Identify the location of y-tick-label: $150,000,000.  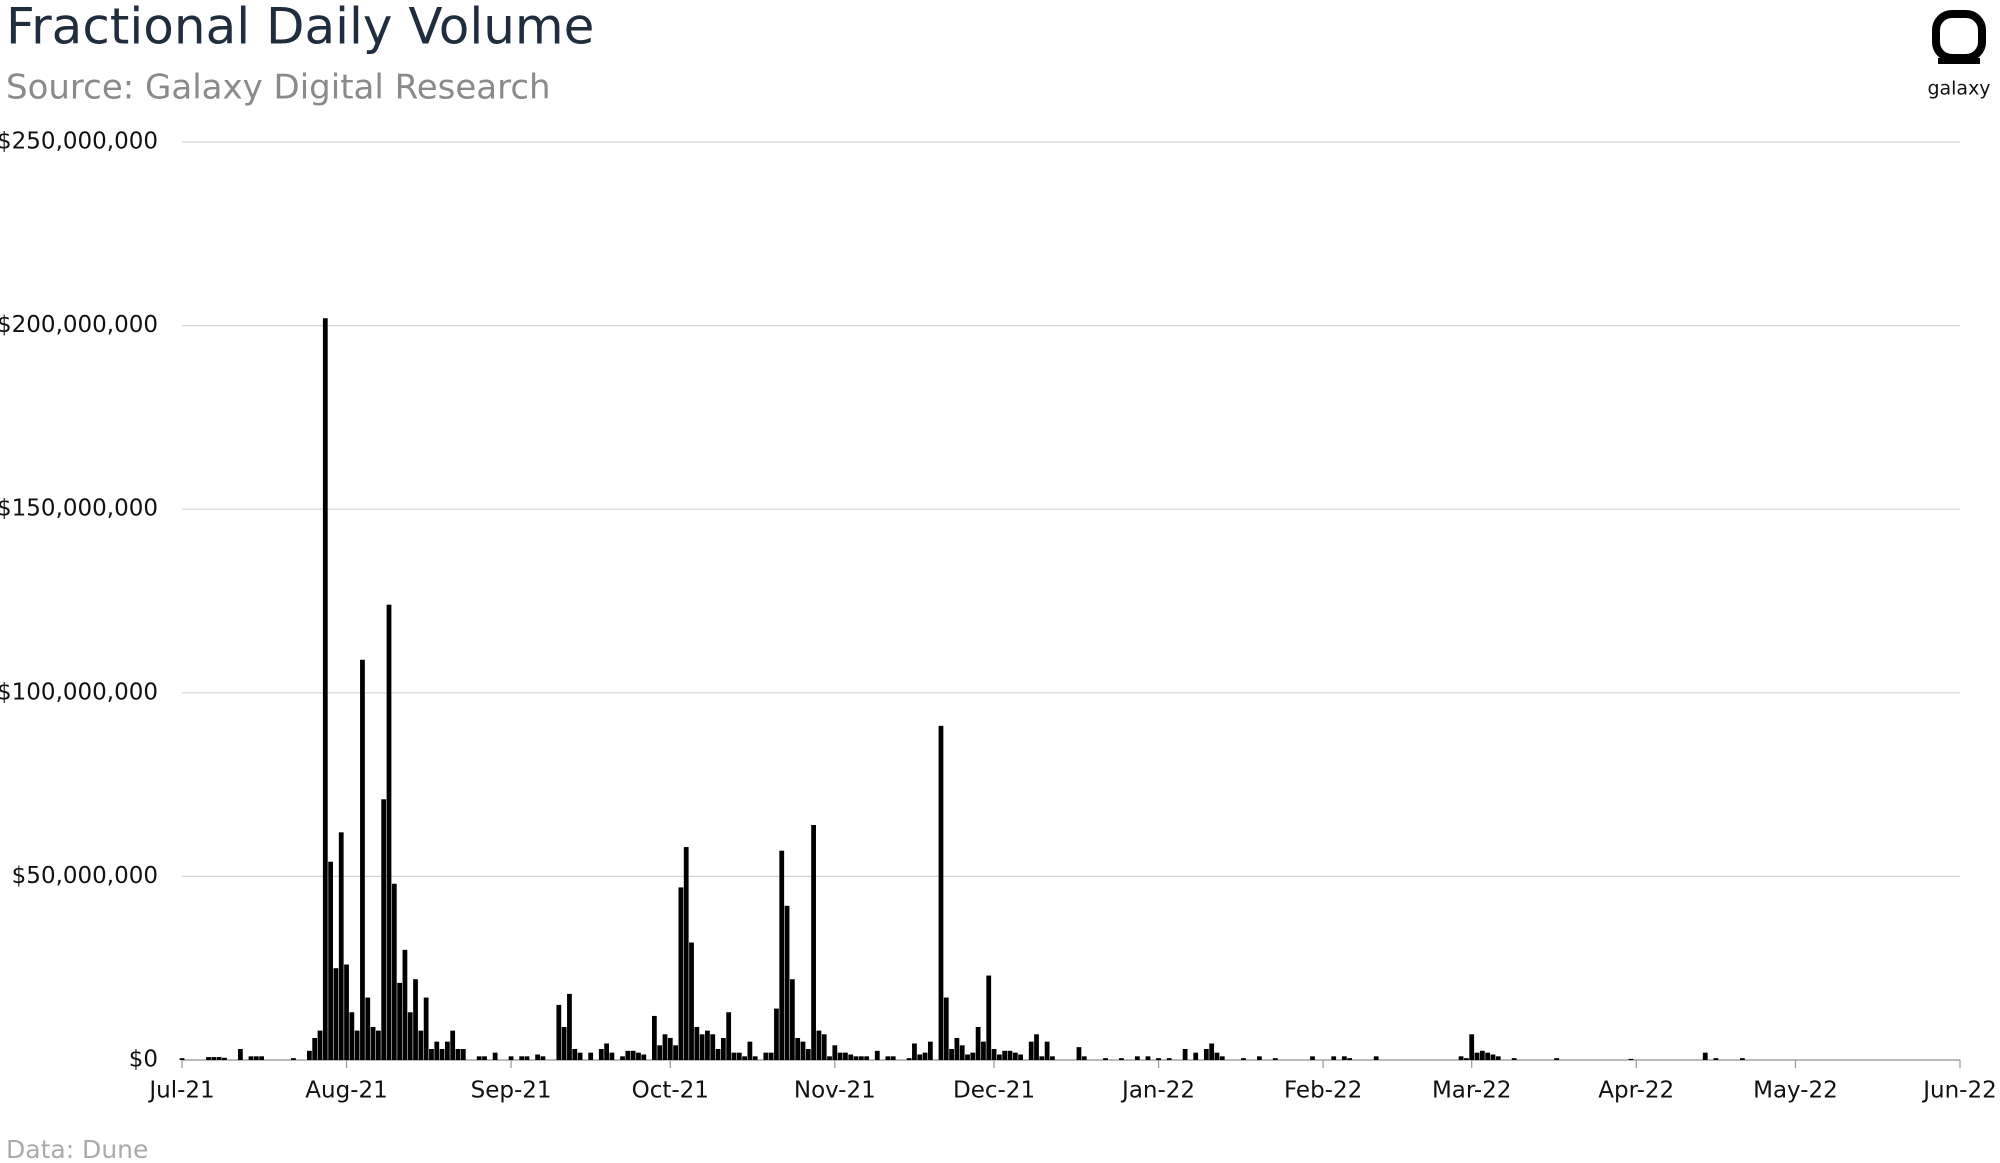
(79, 509).